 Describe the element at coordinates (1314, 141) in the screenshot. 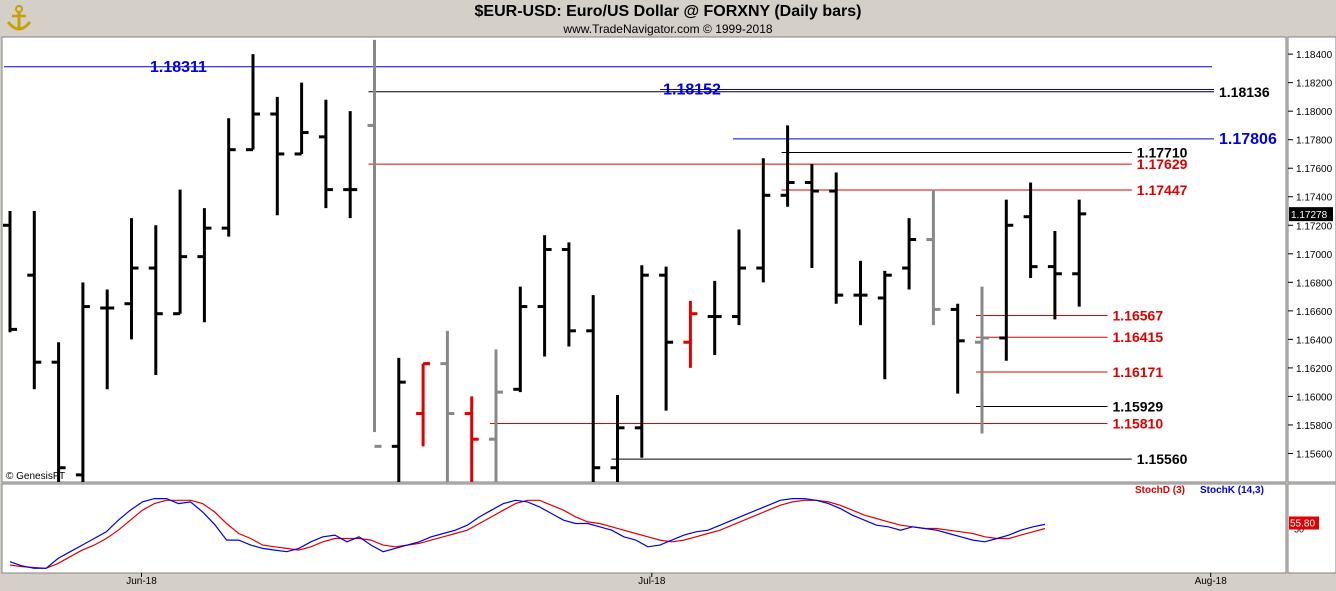

I see `price-tick-label: 1.17800` at that location.